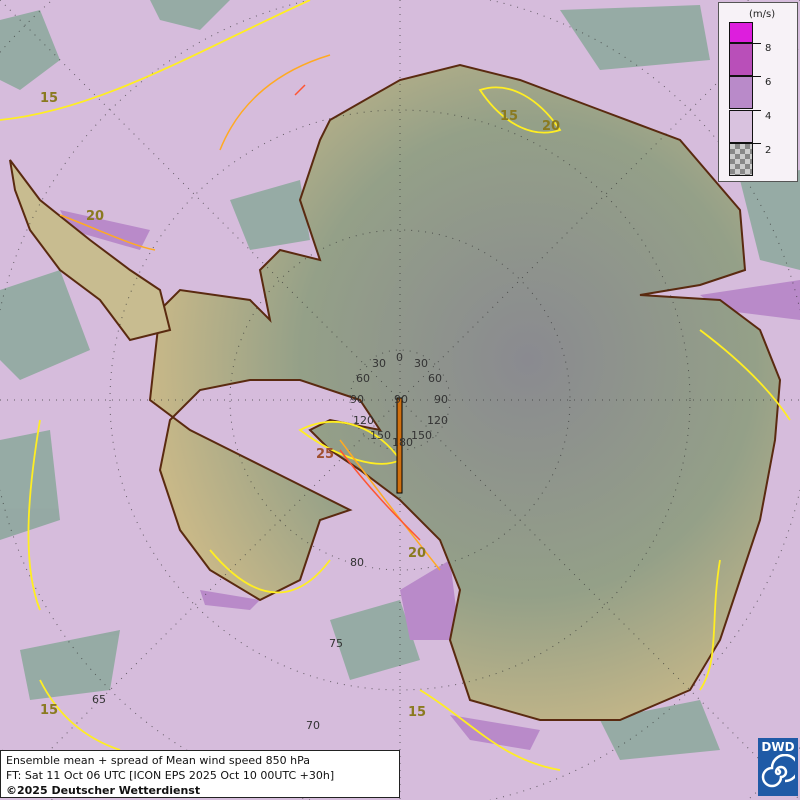 The width and height of the screenshot is (800, 800). I want to click on longitude-label: 0, so click(399, 357).